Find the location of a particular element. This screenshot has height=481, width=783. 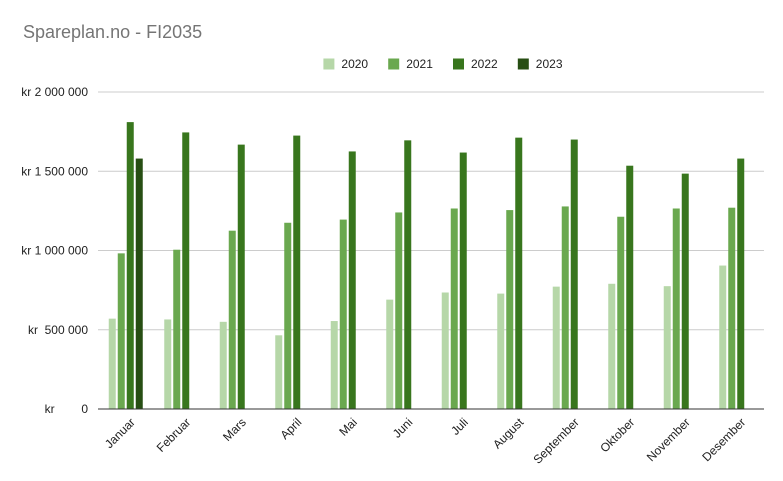

y-tick-label: kr 500 000 is located at coordinates (58, 330).